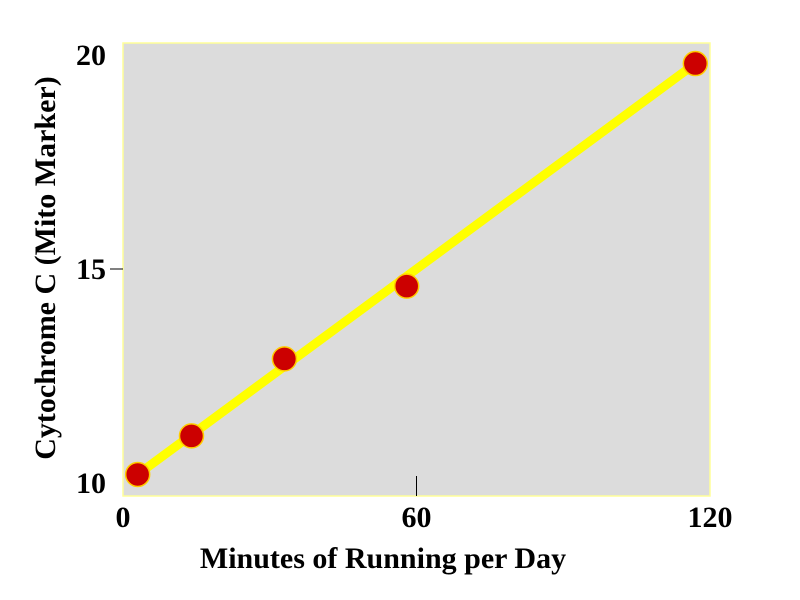 This screenshot has height=600, width=800. I want to click on y-tick-label: 15, so click(91, 269).